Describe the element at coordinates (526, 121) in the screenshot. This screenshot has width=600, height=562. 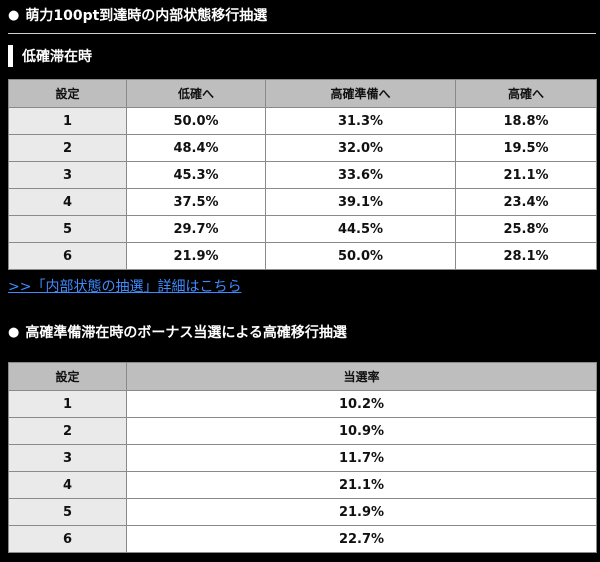
I see `high-cell: 18.8%` at that location.